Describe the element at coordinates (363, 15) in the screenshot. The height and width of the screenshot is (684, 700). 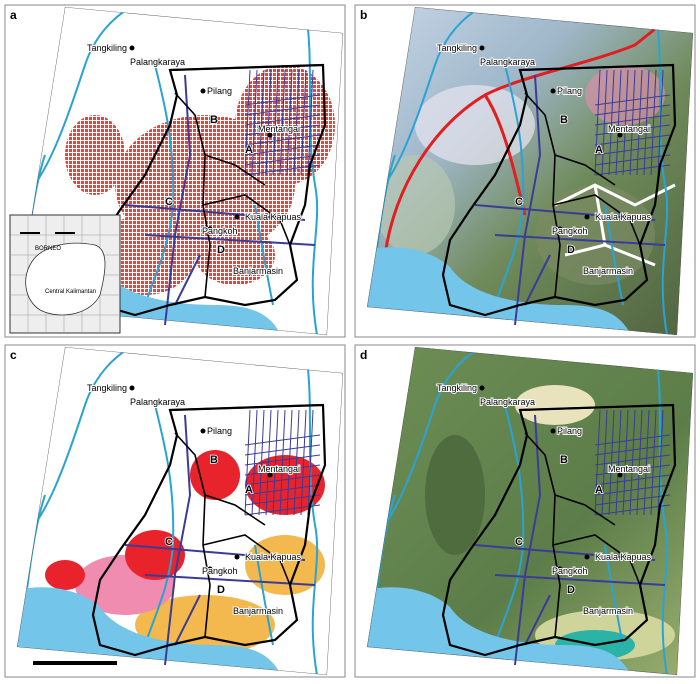
I see `panel-letter: b` at that location.